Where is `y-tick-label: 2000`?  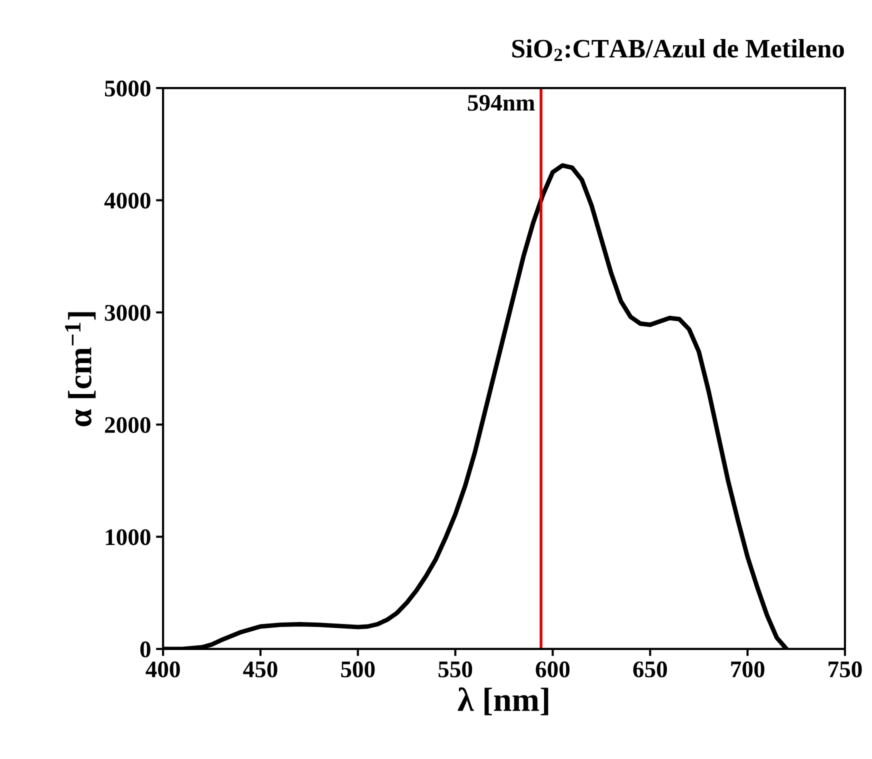 y-tick-label: 2000 is located at coordinates (127, 425).